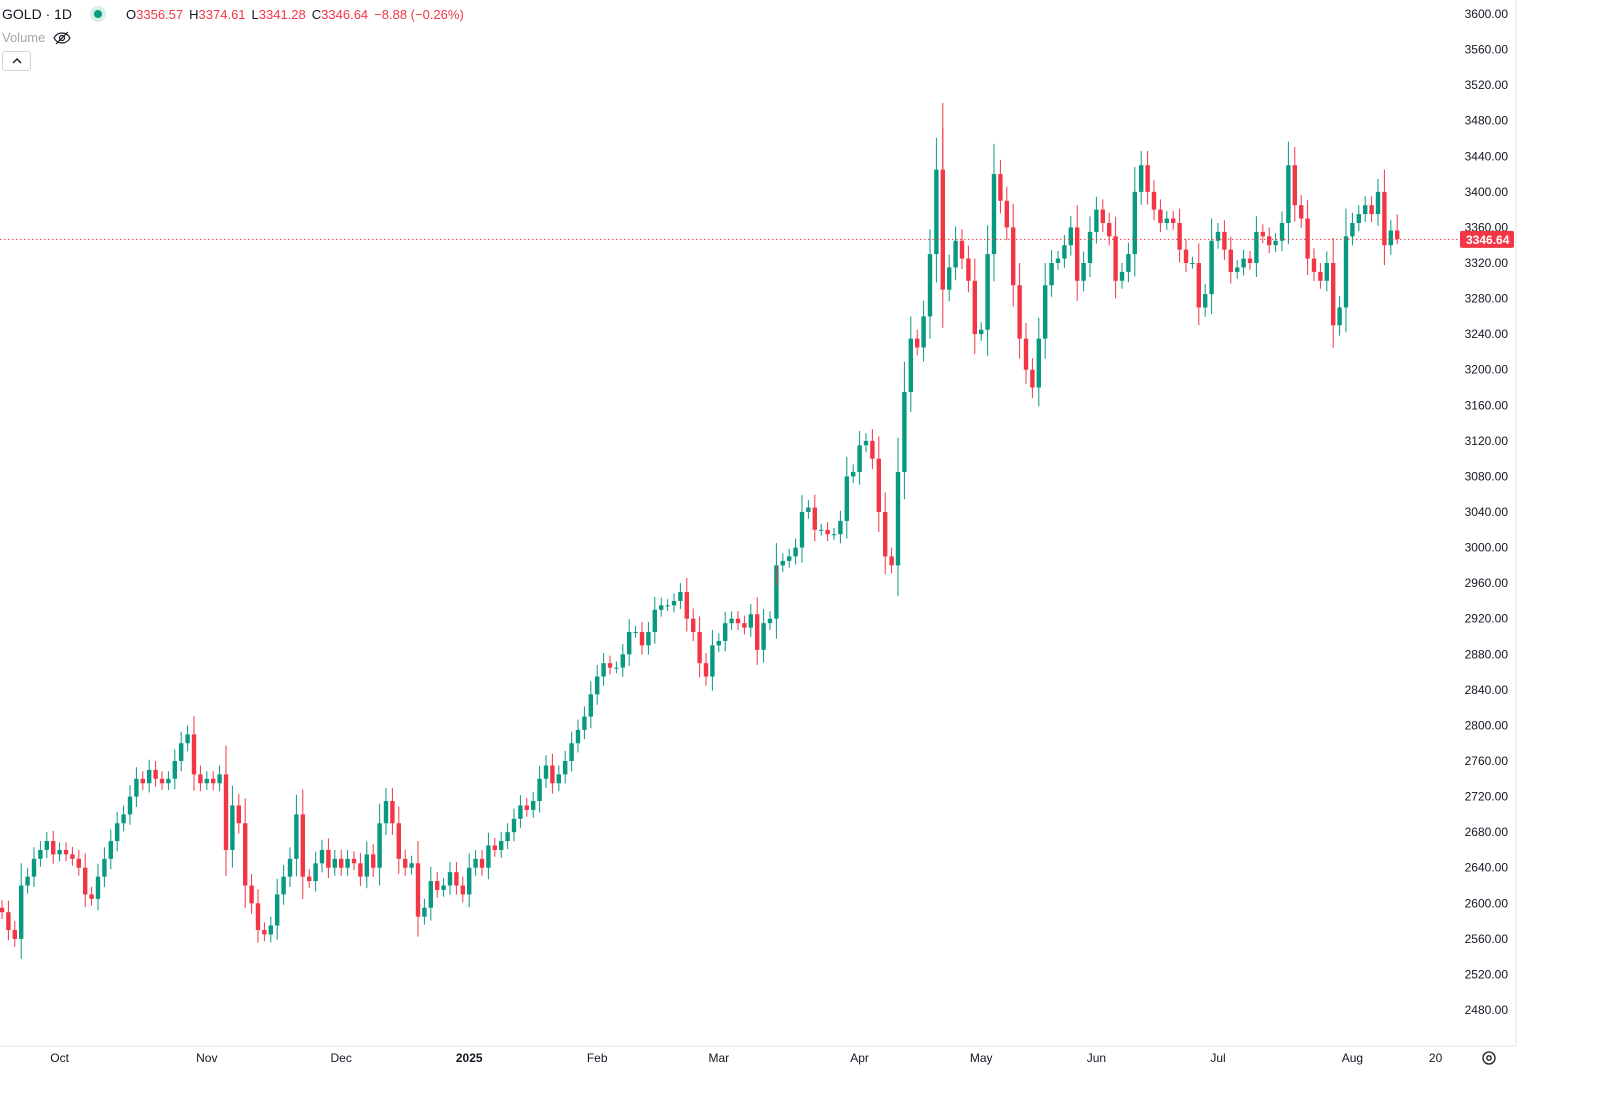 This screenshot has width=1611, height=1100. What do you see at coordinates (59, 1058) in the screenshot?
I see `time-tick-label: Oct` at bounding box center [59, 1058].